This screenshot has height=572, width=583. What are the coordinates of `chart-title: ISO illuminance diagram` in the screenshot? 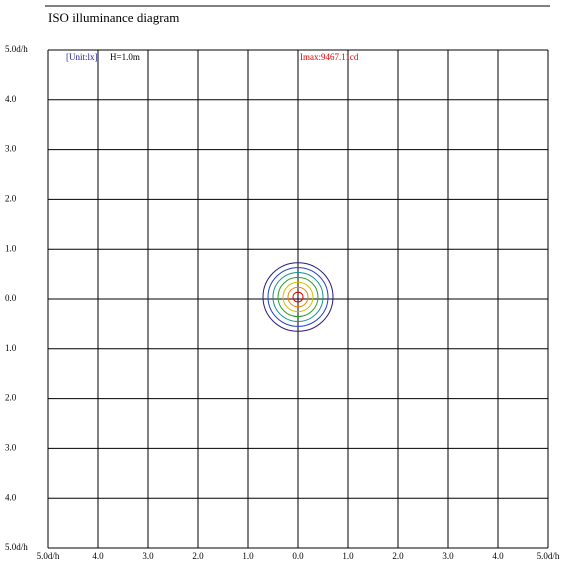 It's located at (113, 17).